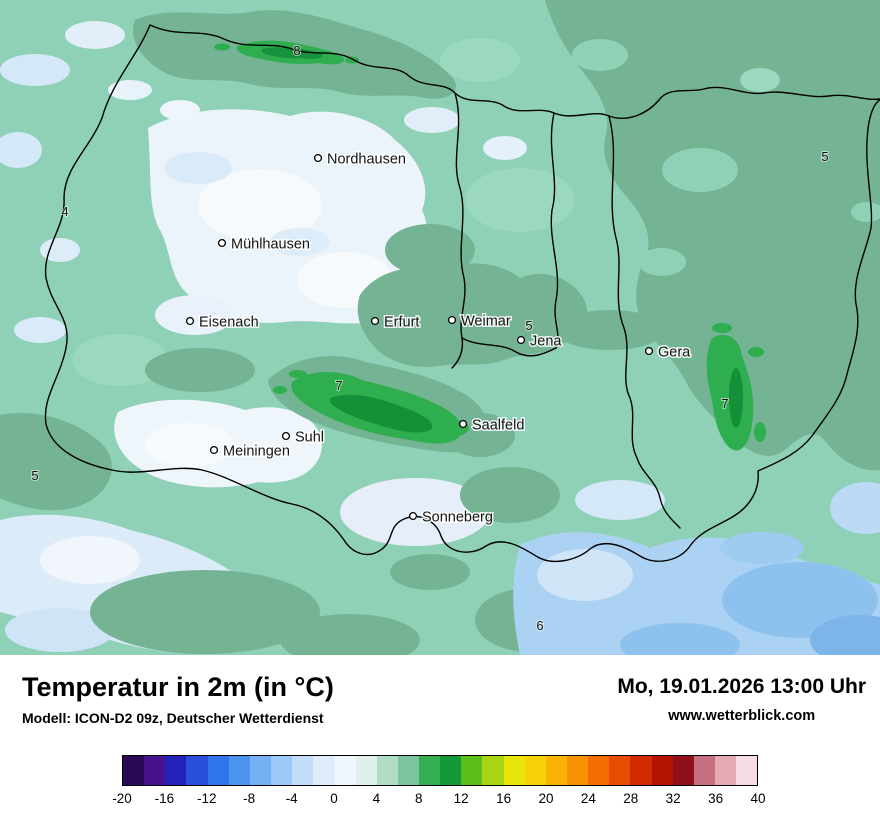  I want to click on city-label-saalfeld: Saalfeld, so click(498, 426).